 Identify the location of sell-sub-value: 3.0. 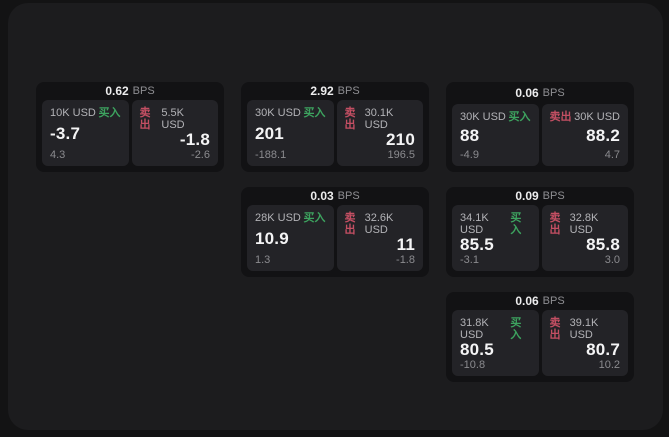
(612, 260).